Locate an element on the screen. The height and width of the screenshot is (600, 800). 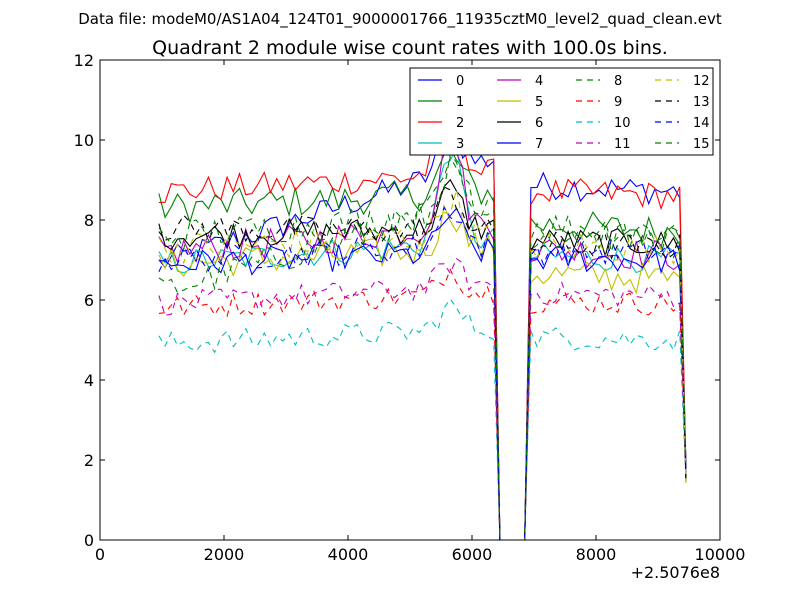
x-tick-label: 4000 is located at coordinates (348, 554).